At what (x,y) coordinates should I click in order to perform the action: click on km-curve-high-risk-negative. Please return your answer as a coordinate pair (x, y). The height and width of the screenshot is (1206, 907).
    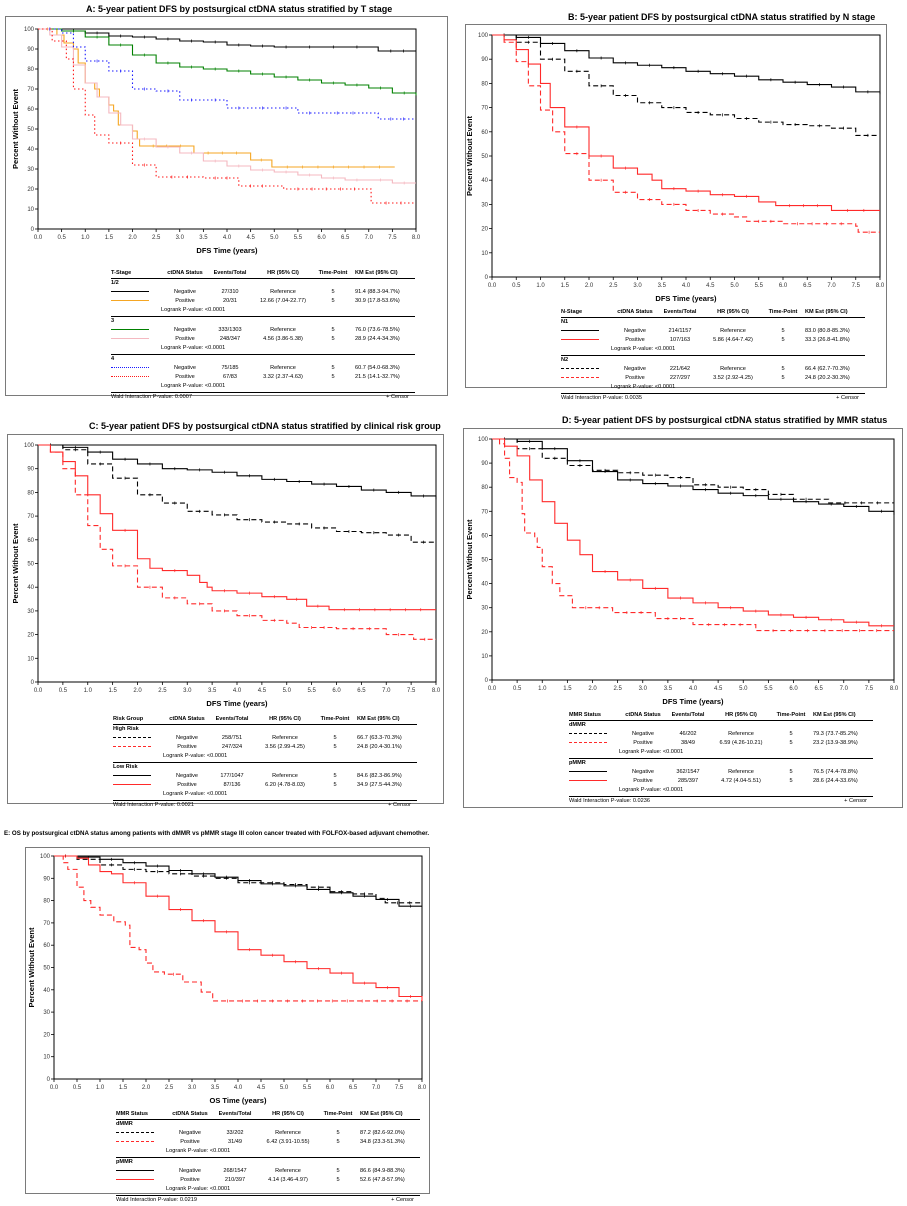
    Looking at the image, I should click on (237, 493).